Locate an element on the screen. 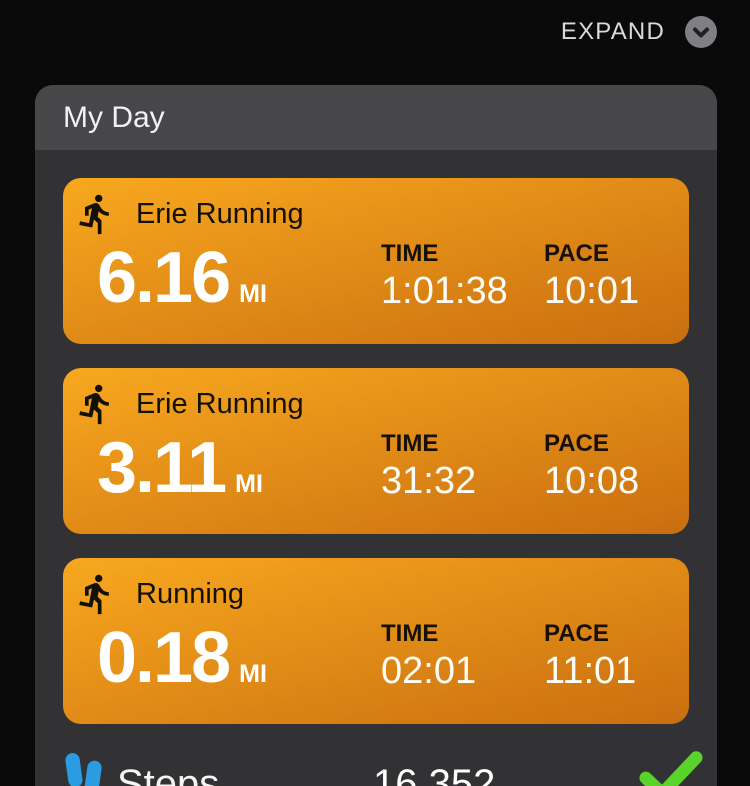 The image size is (750, 786). steps-value: 16,352 is located at coordinates (434, 773).